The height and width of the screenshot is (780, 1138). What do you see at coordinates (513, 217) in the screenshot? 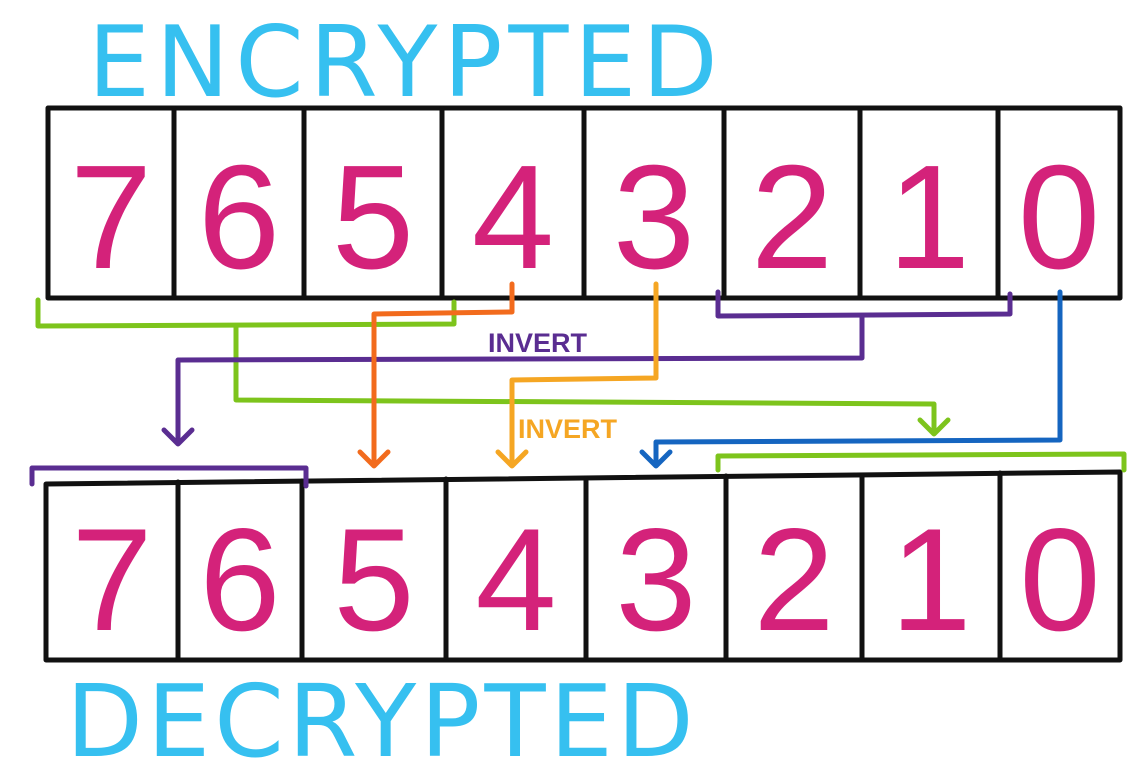
I see `encrypted-digit-4: 4` at bounding box center [513, 217].